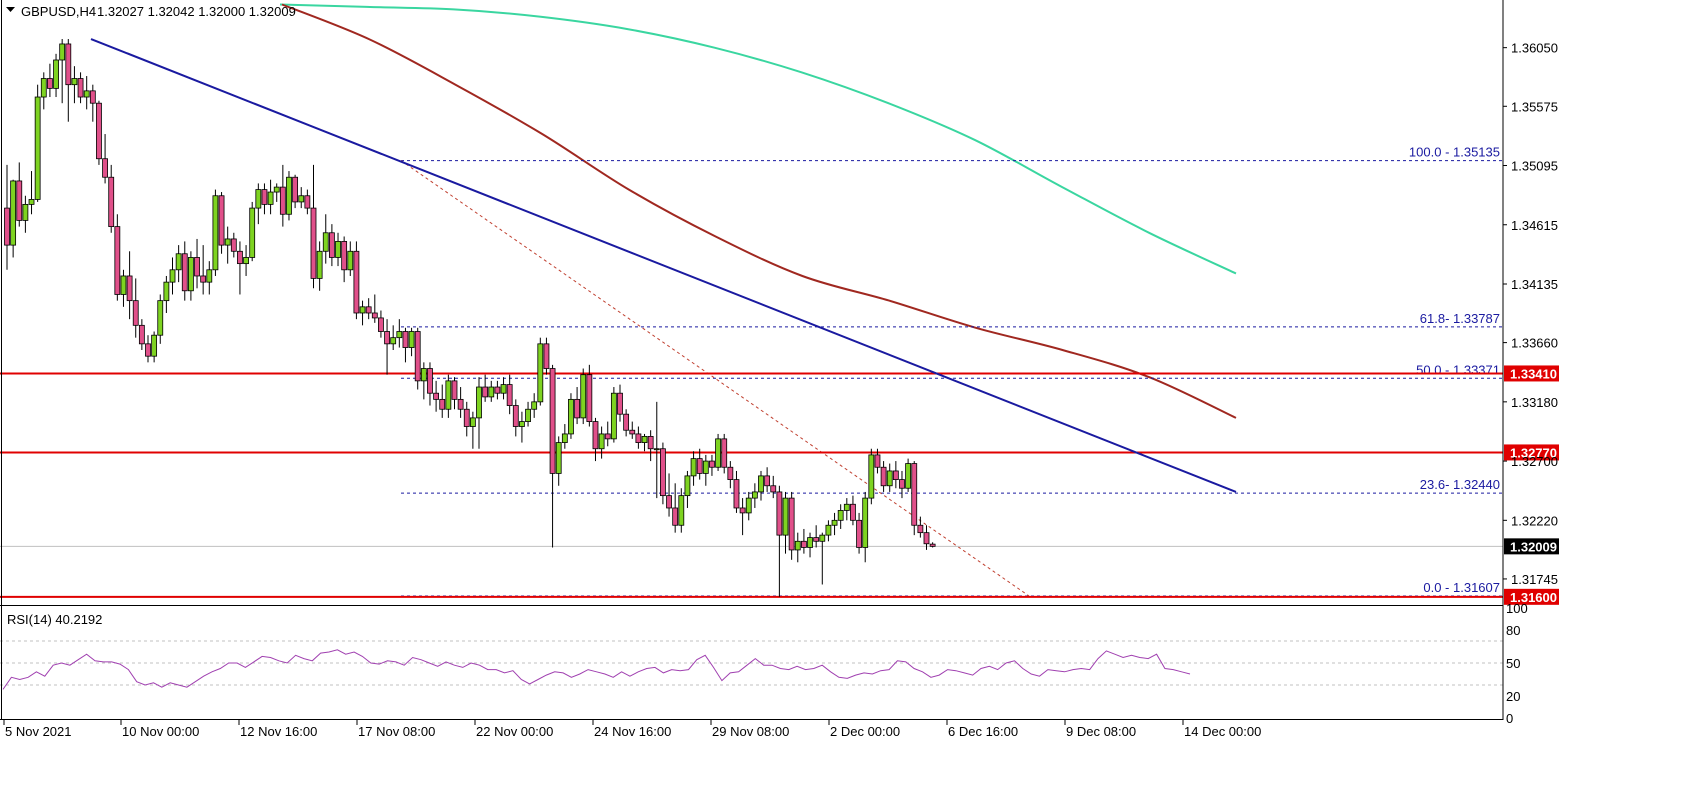 Image resolution: width=1700 pixels, height=812 pixels. I want to click on fib-level-label: 0.0 - 1.31607, so click(1461, 587).